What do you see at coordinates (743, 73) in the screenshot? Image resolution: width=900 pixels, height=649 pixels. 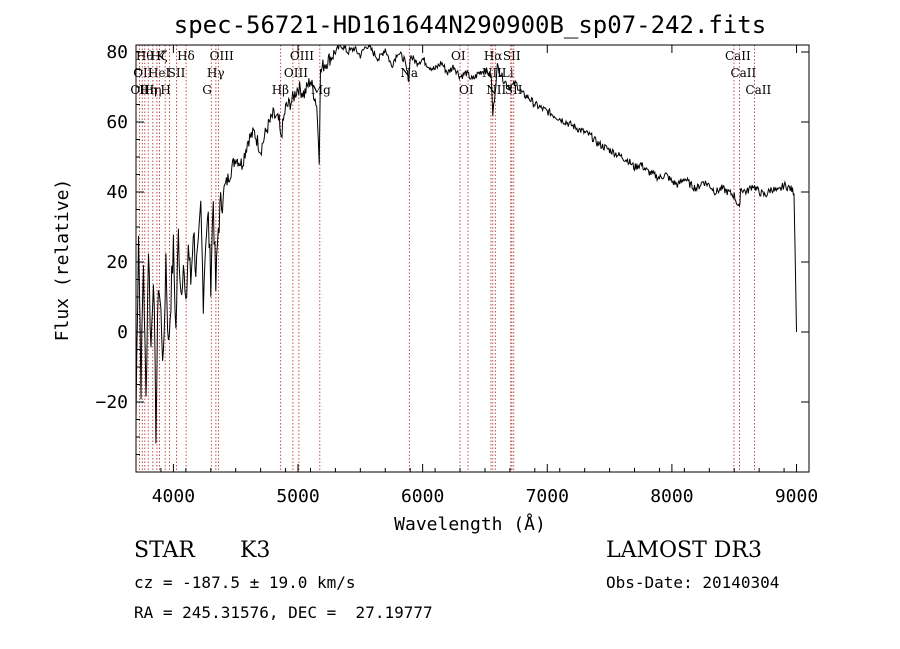 I see `line-marker-label-28: CaII` at bounding box center [743, 73].